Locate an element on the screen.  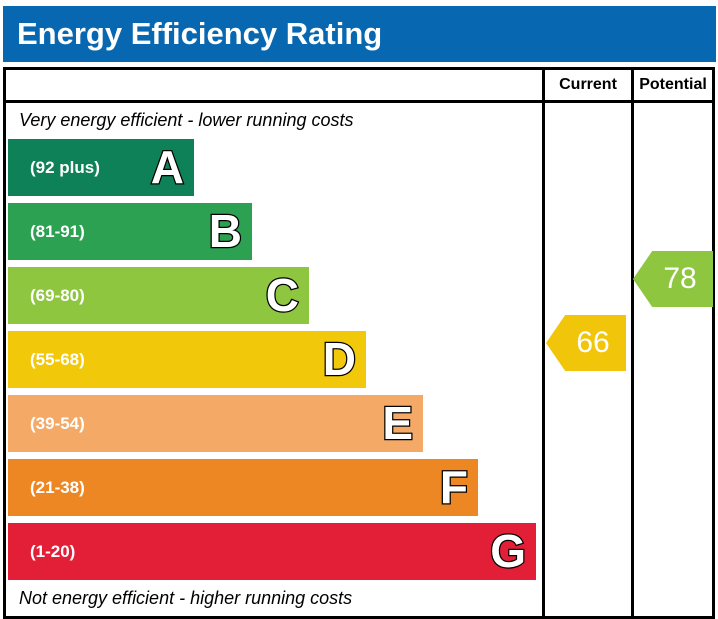
band-bar-G: (1-20) G is located at coordinates (272, 551).